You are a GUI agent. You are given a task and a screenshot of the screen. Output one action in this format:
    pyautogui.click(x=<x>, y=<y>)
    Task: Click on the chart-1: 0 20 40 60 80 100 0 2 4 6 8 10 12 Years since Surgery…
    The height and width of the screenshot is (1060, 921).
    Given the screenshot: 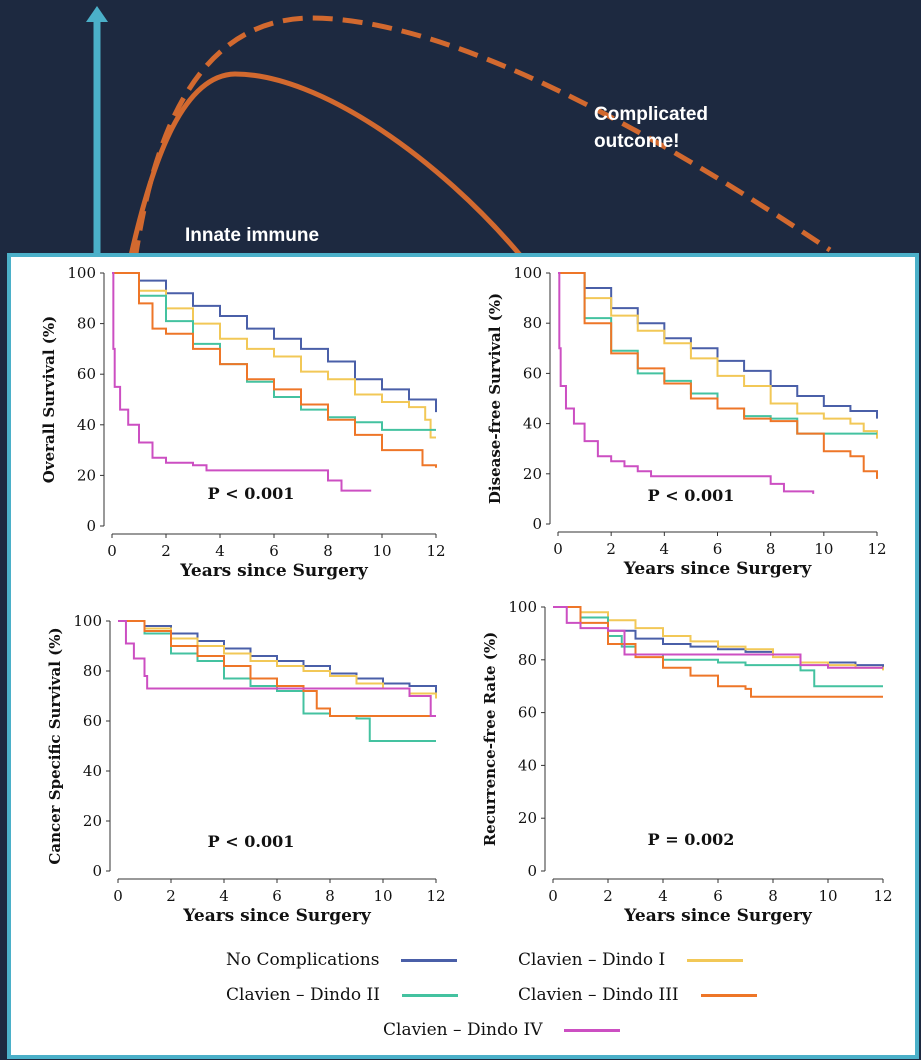 What is the action you would take?
    pyautogui.click(x=243, y=422)
    